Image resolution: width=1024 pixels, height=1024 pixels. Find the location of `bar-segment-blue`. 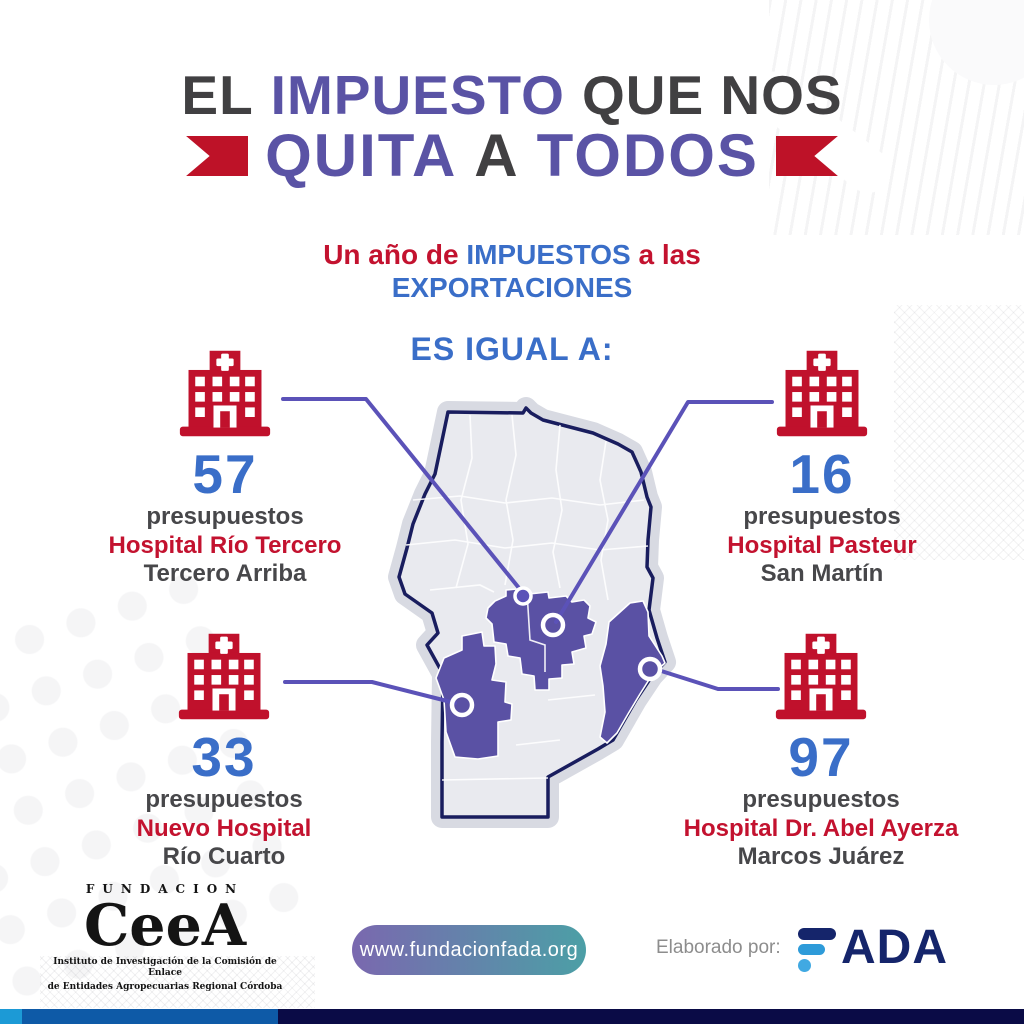

bar-segment-blue is located at coordinates (150, 1016).